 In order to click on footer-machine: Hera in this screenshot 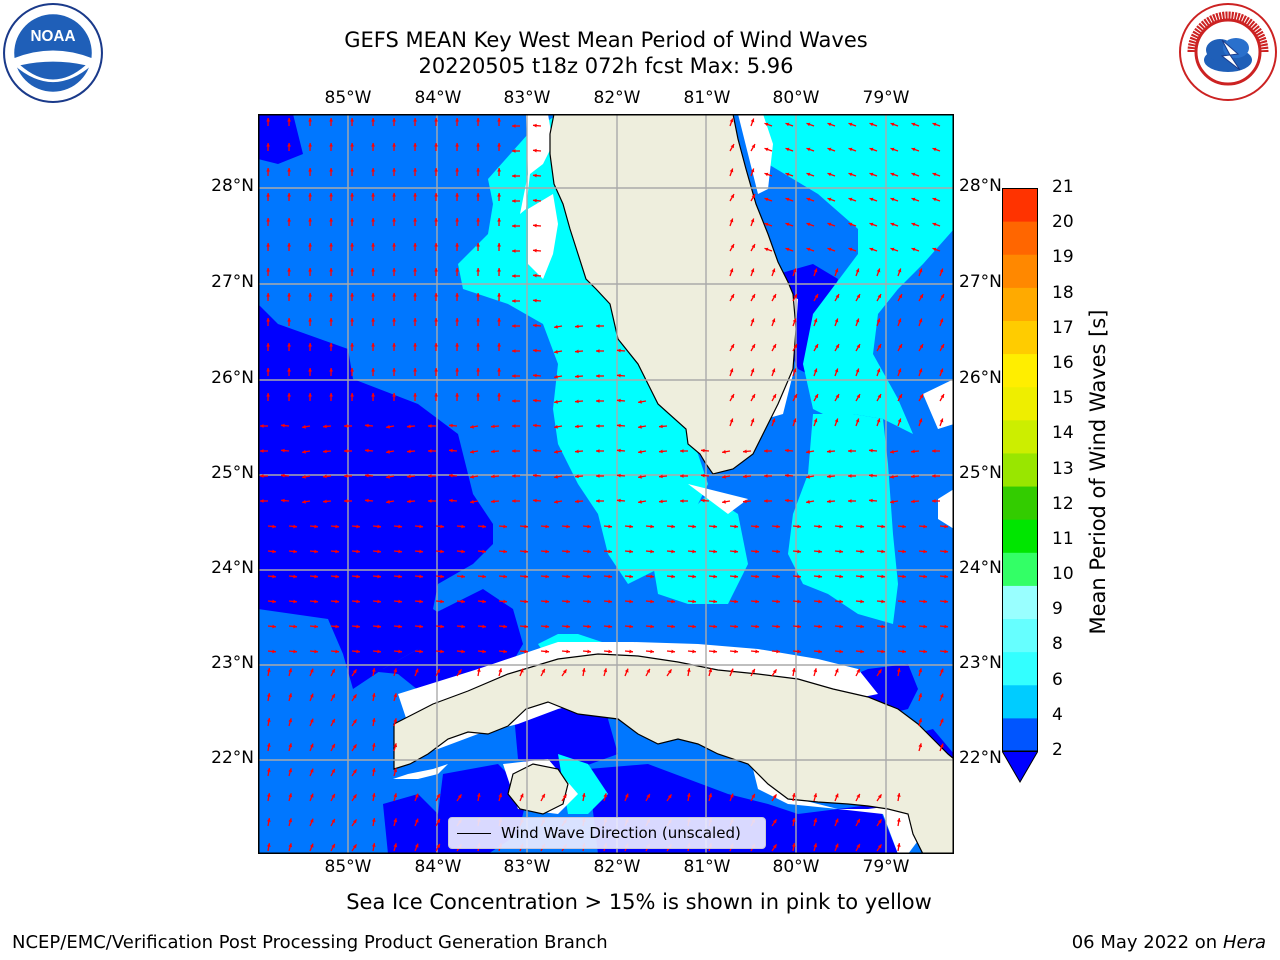, I will do `click(1244, 942)`.